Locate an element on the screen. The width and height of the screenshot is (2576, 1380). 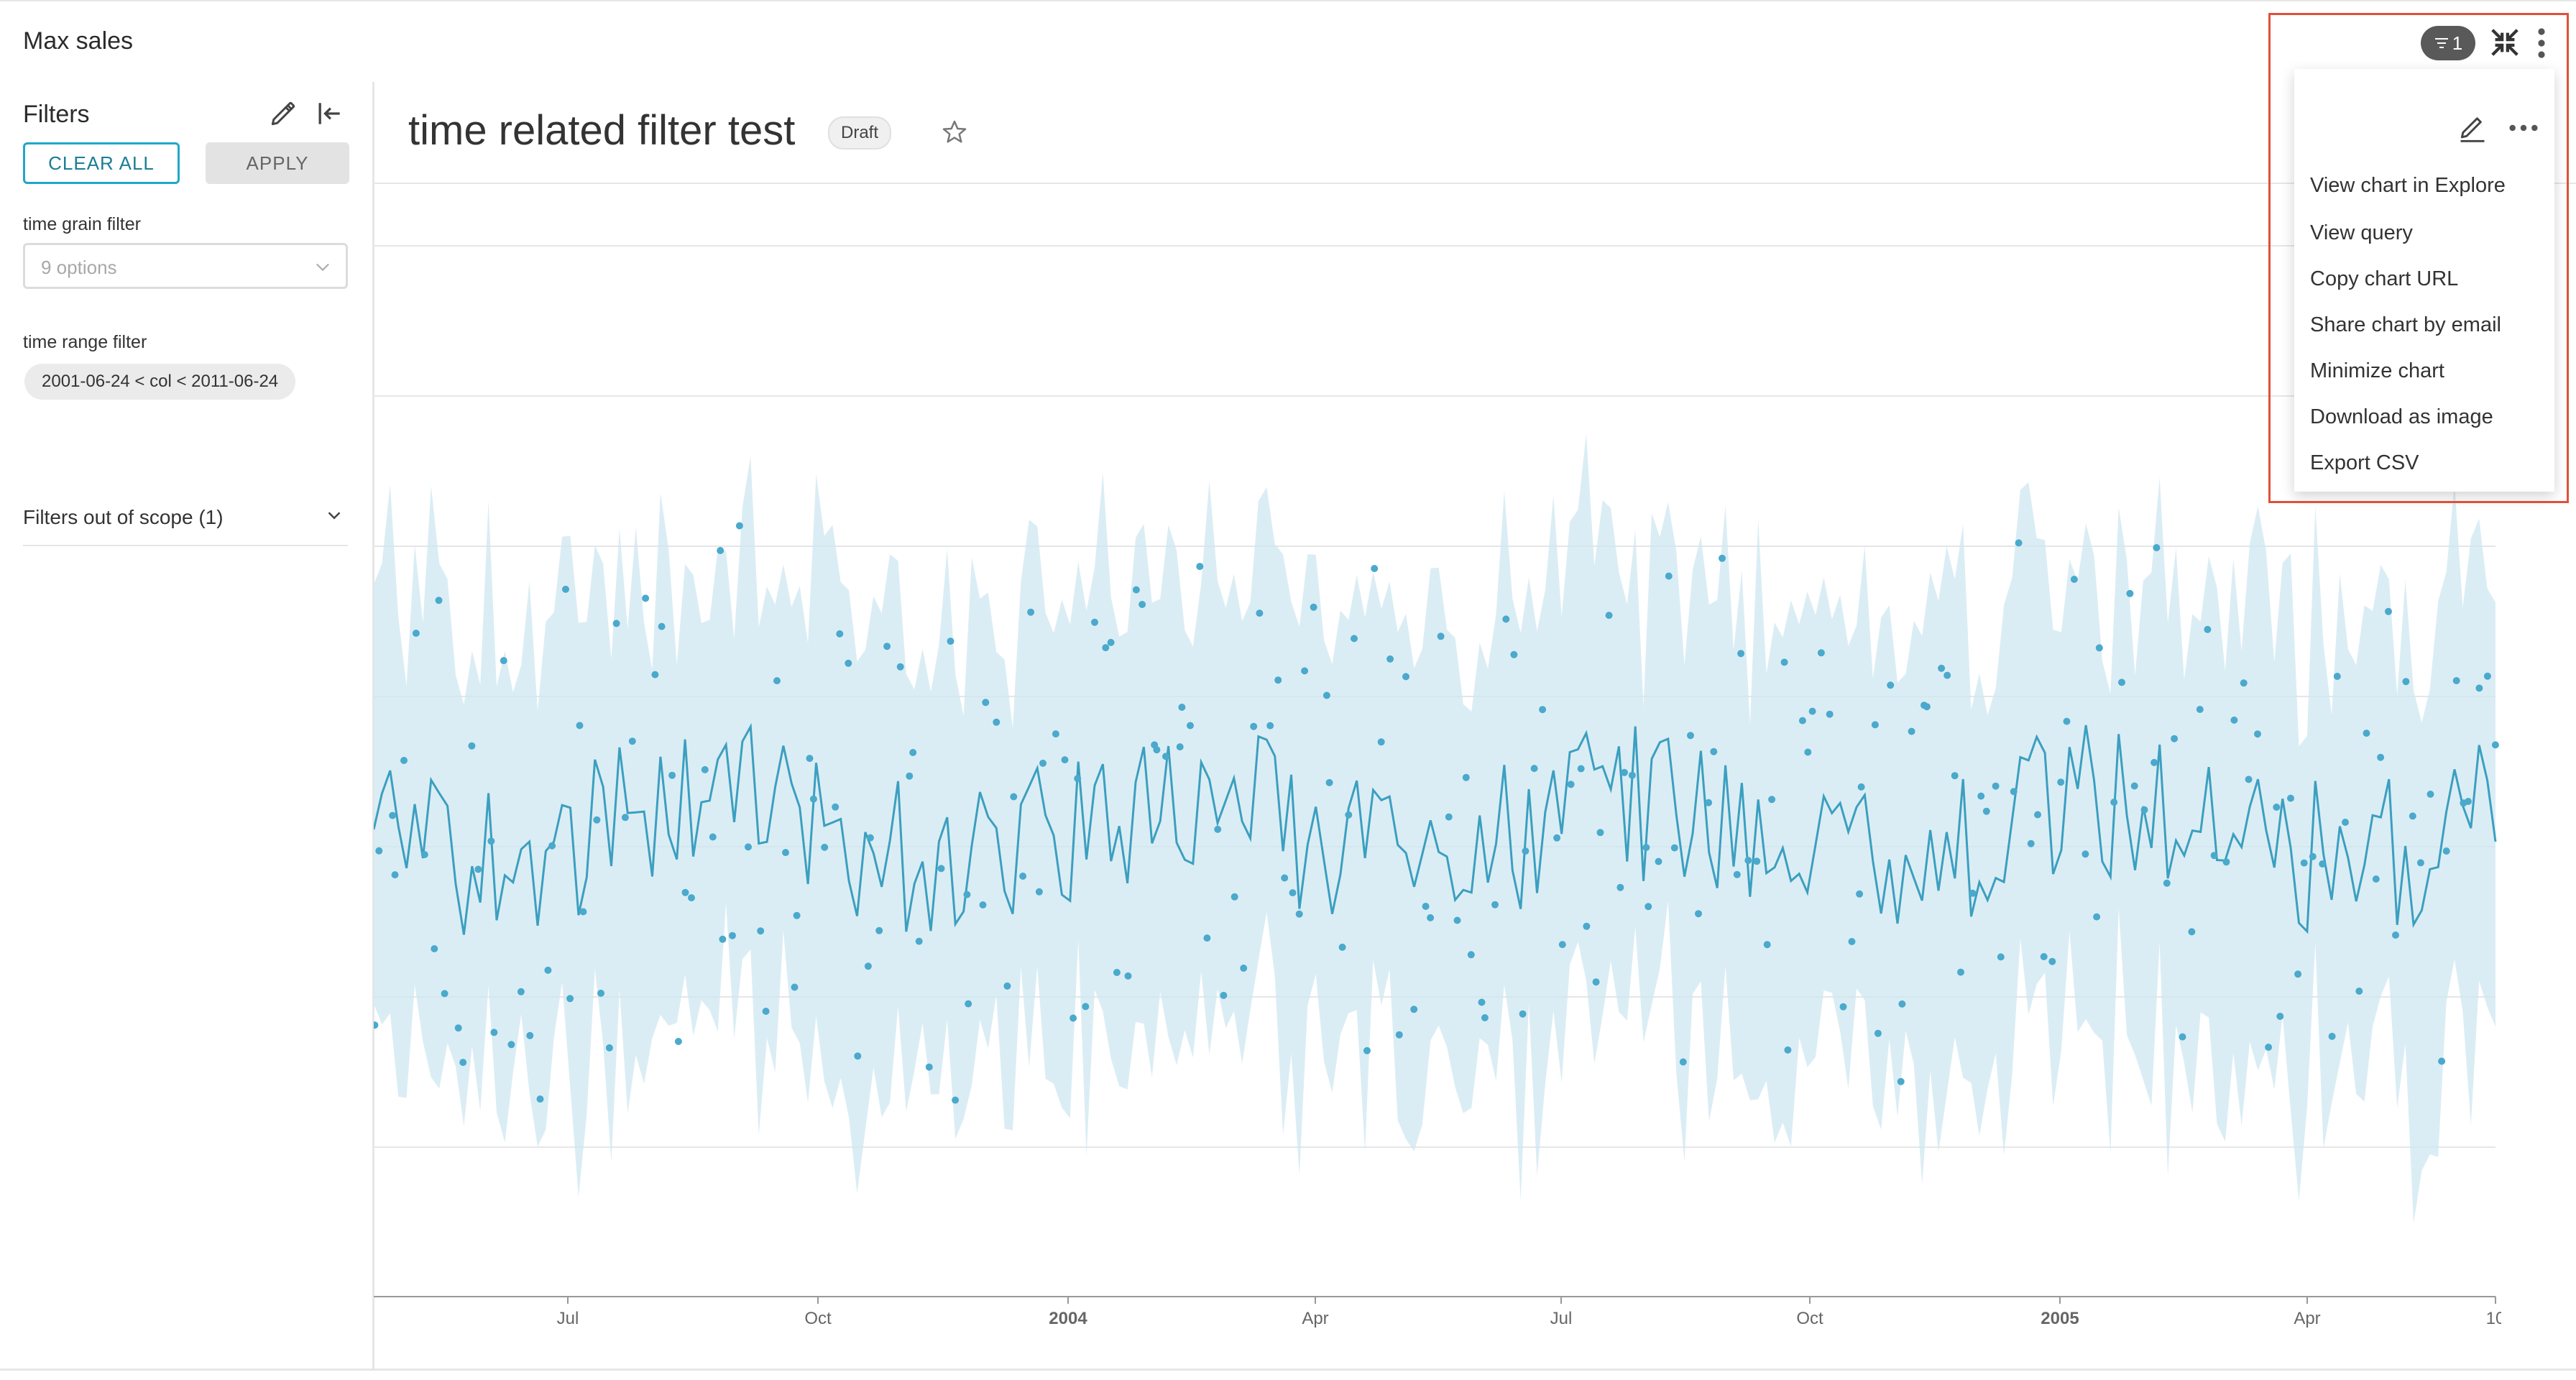
star-icon is located at coordinates (954, 132).